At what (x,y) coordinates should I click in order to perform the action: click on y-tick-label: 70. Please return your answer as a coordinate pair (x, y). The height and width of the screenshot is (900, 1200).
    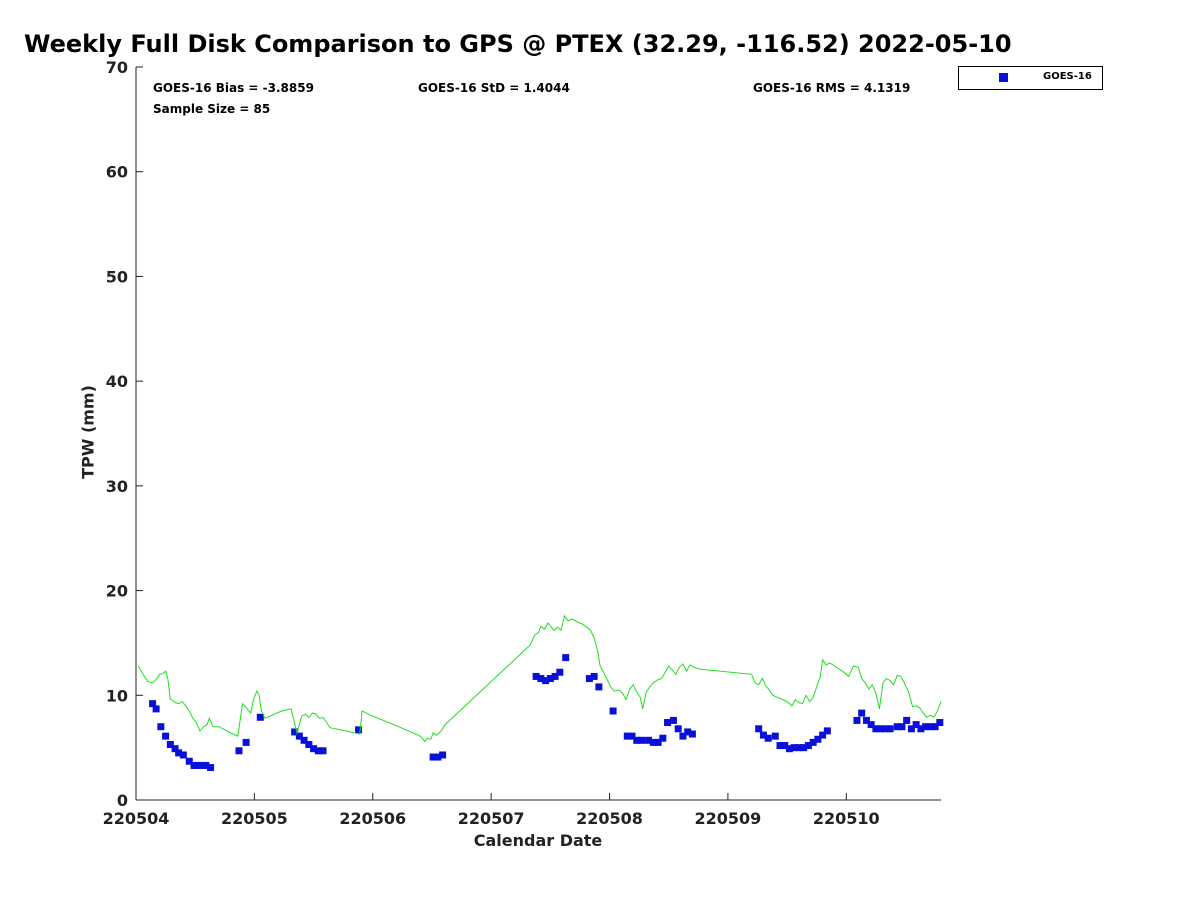
    Looking at the image, I should click on (117, 67).